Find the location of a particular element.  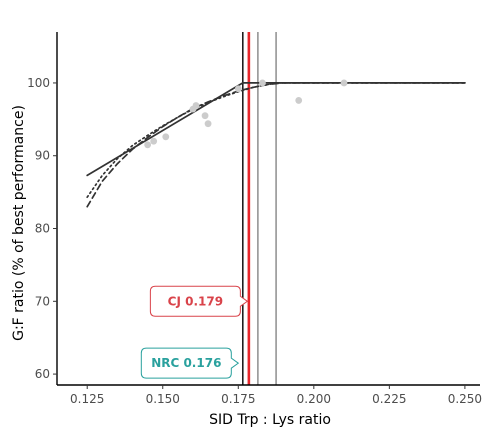

y-axis-title: G:F ratio (% of best performance) is located at coordinates (19, 223).